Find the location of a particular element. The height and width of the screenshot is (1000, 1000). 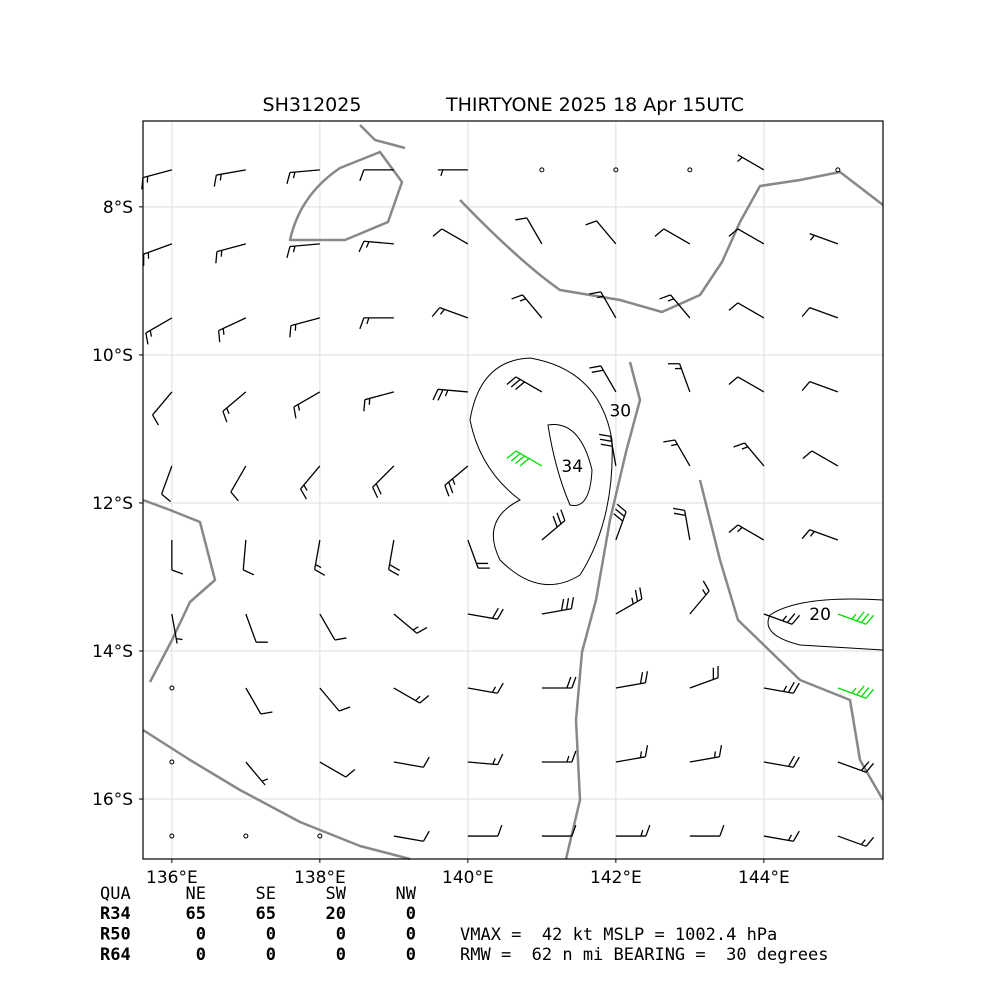

table-cell: R50 is located at coordinates (115, 935).